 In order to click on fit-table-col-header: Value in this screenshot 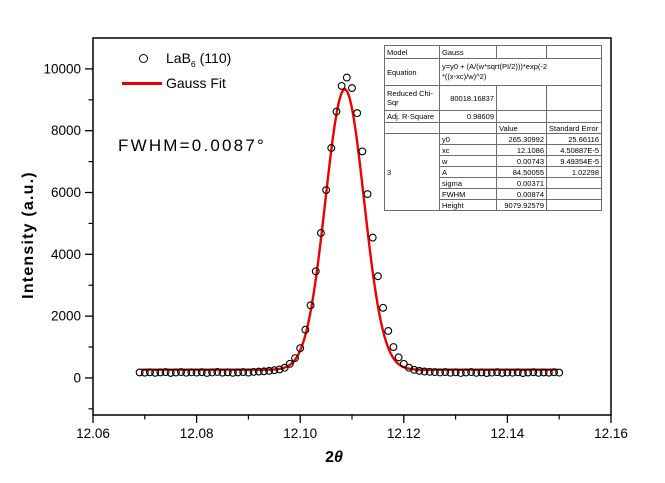, I will do `click(521, 128)`.